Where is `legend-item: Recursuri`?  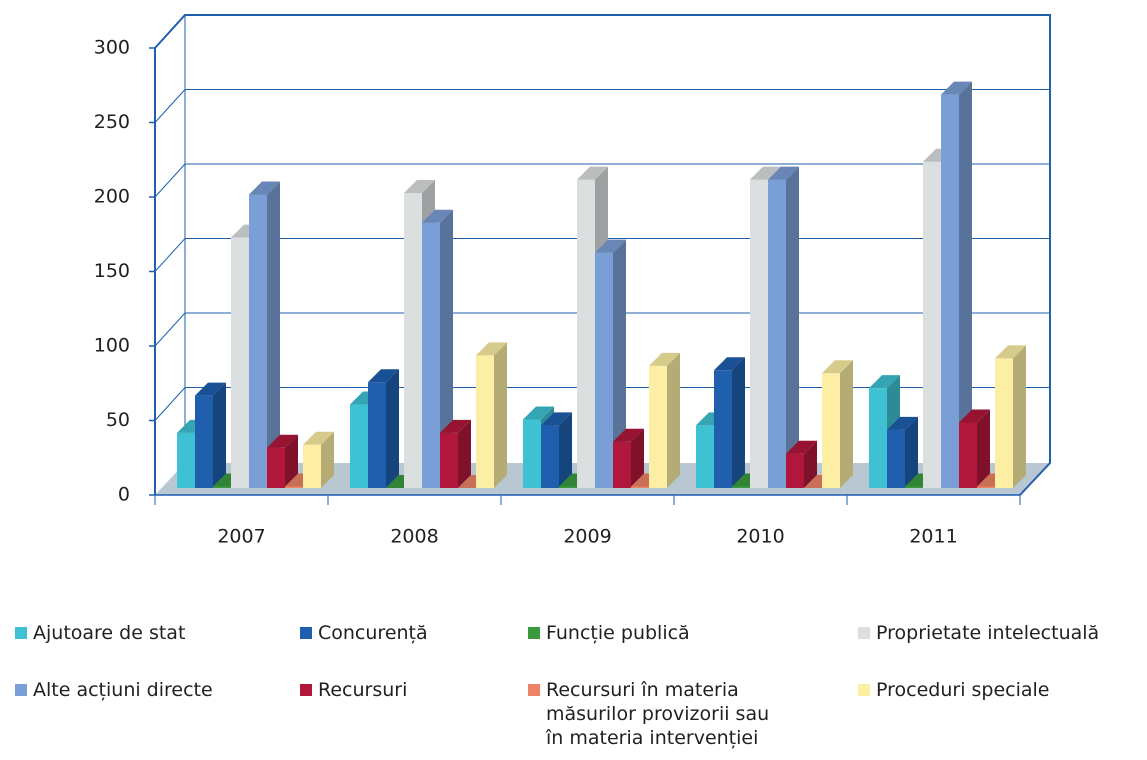 legend-item: Recursuri is located at coordinates (353, 690).